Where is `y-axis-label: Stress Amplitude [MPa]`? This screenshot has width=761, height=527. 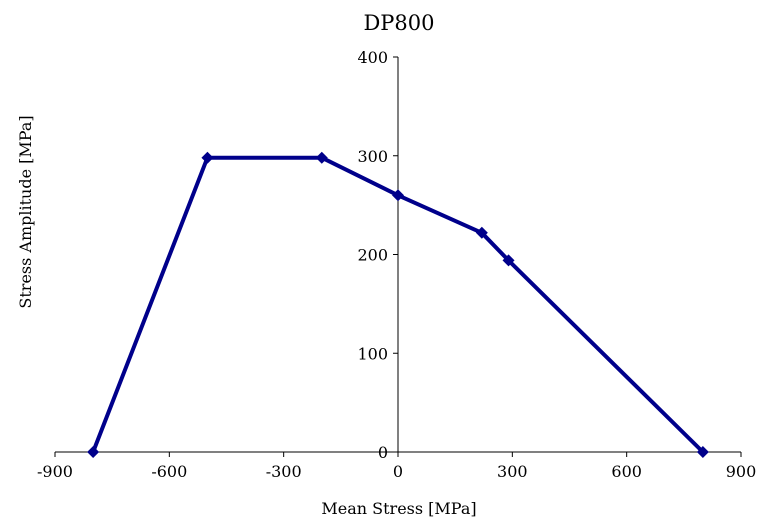 y-axis-label: Stress Amplitude [MPa] is located at coordinates (25, 211).